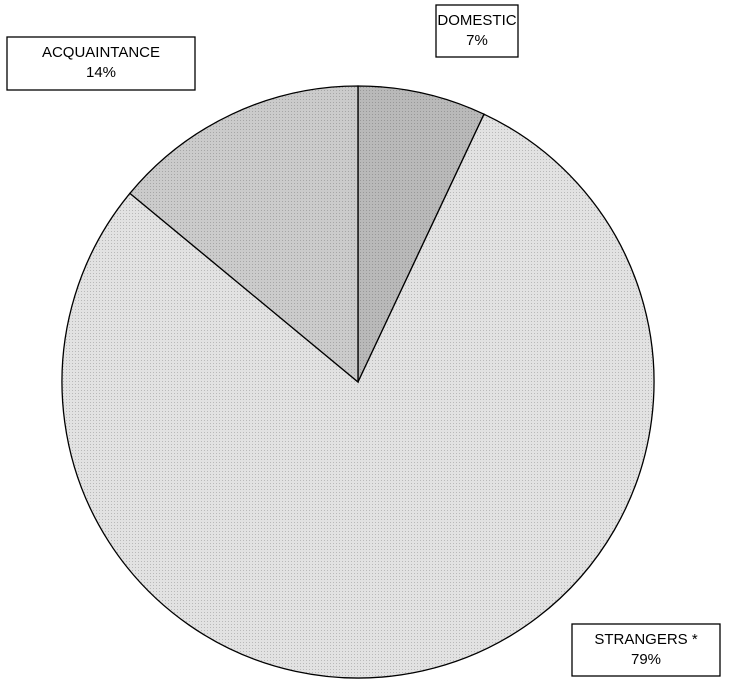 This screenshot has width=734, height=679. Describe the element at coordinates (476, 20) in the screenshot. I see `slice-label: DOMESTIC` at that location.